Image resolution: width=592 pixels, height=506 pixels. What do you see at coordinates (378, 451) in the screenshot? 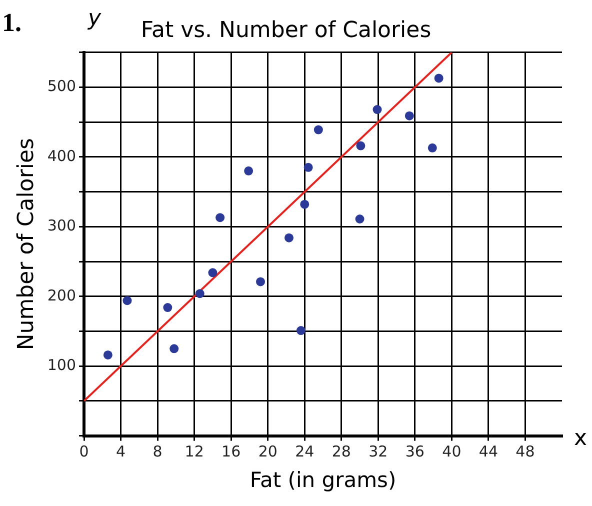
I see `x-tick-label: 32` at bounding box center [378, 451].